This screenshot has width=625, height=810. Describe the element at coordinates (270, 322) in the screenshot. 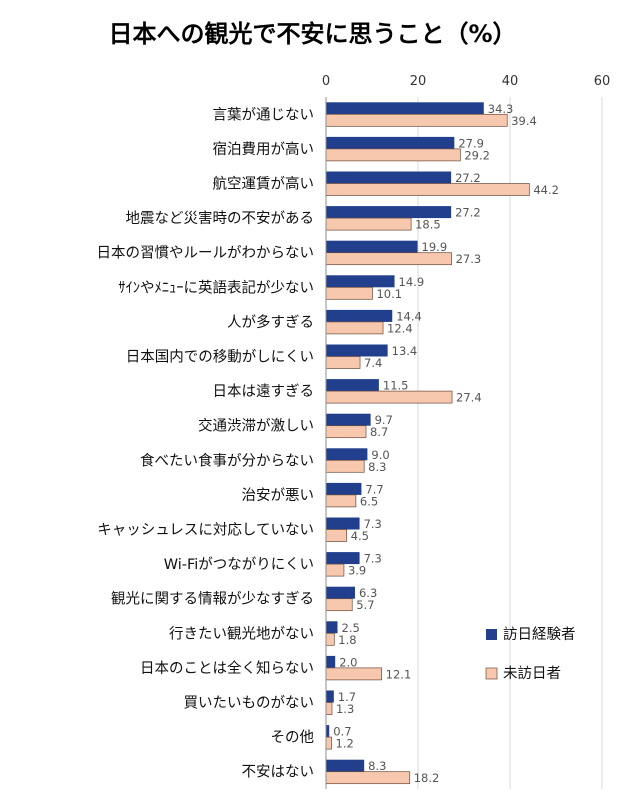

I see `category-label: 人が多すぎる` at that location.